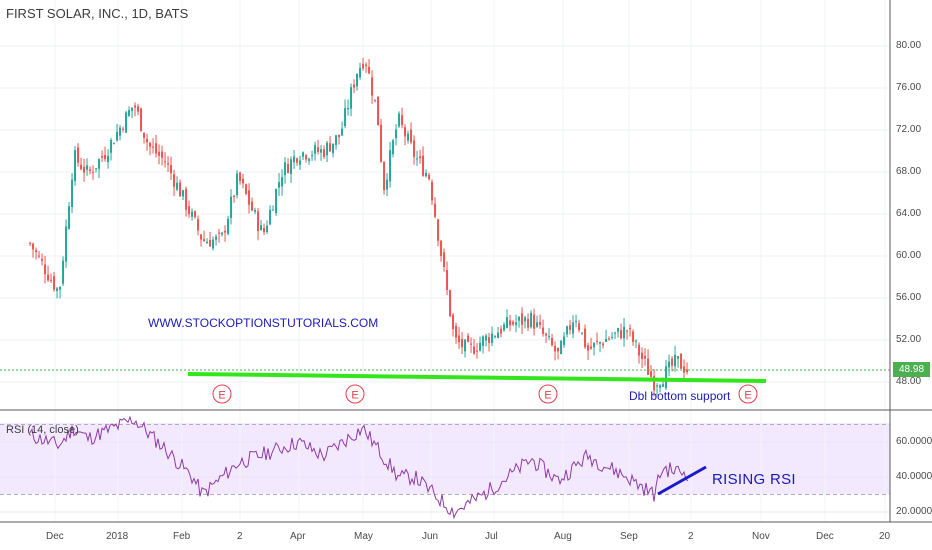 The width and height of the screenshot is (932, 550). I want to click on price-tick-label: 80.00, so click(909, 45).